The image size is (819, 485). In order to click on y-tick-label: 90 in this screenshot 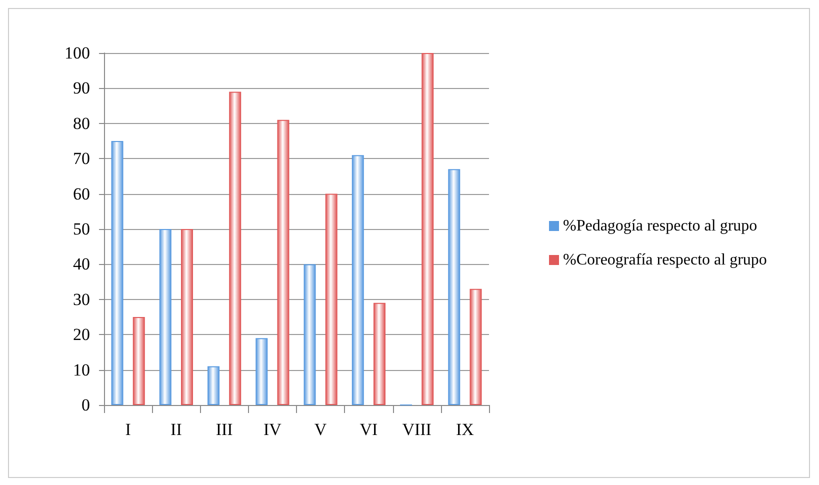, I will do `click(81, 88)`.